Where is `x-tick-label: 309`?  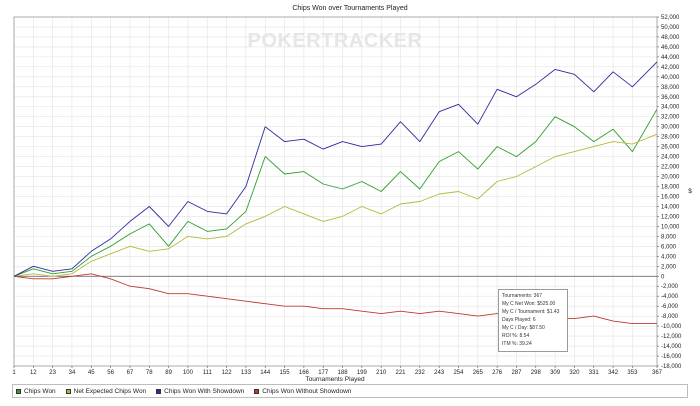 x-tick-label: 309 is located at coordinates (555, 373).